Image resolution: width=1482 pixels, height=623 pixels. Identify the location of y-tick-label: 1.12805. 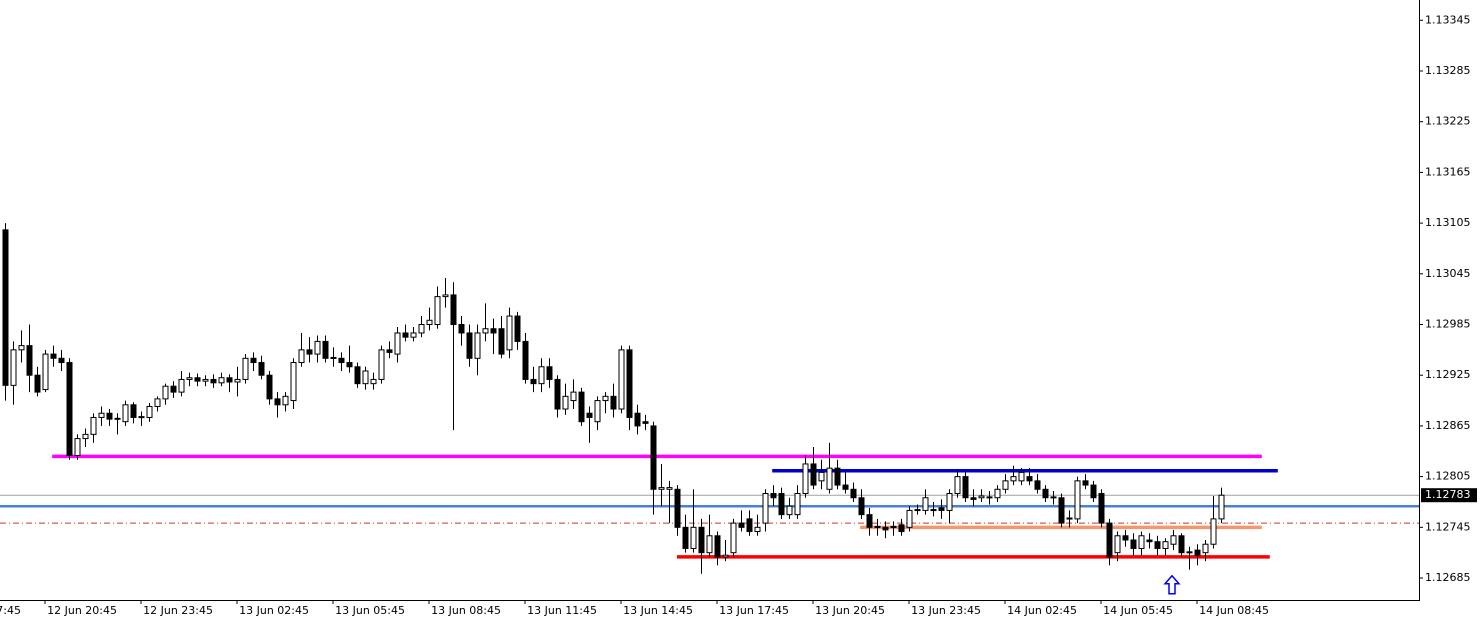
(1448, 476).